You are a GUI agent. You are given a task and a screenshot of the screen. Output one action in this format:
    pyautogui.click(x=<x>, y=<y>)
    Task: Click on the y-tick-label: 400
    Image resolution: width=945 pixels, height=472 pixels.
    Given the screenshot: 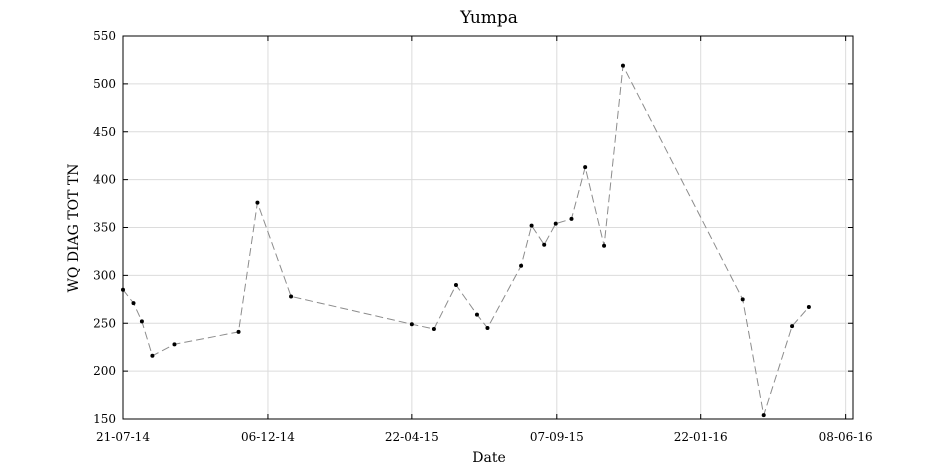 What is the action you would take?
    pyautogui.click(x=104, y=180)
    